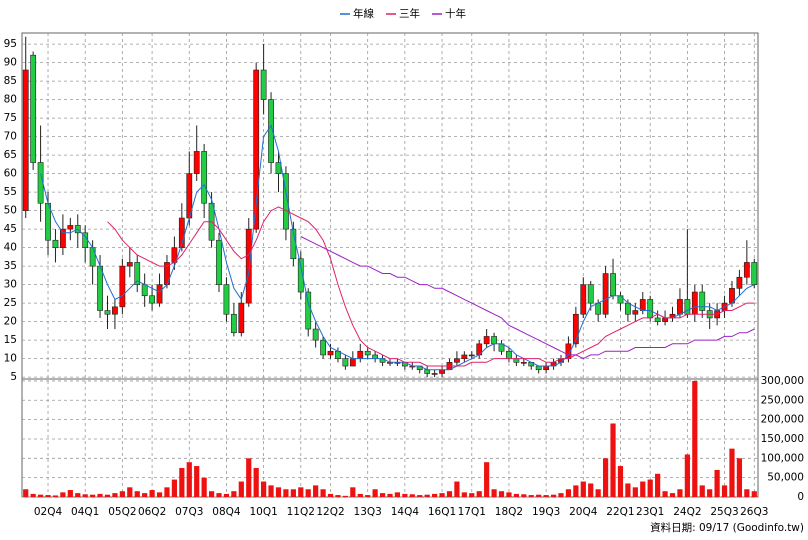  I want to click on y-tick-label: 40, so click(10, 248).